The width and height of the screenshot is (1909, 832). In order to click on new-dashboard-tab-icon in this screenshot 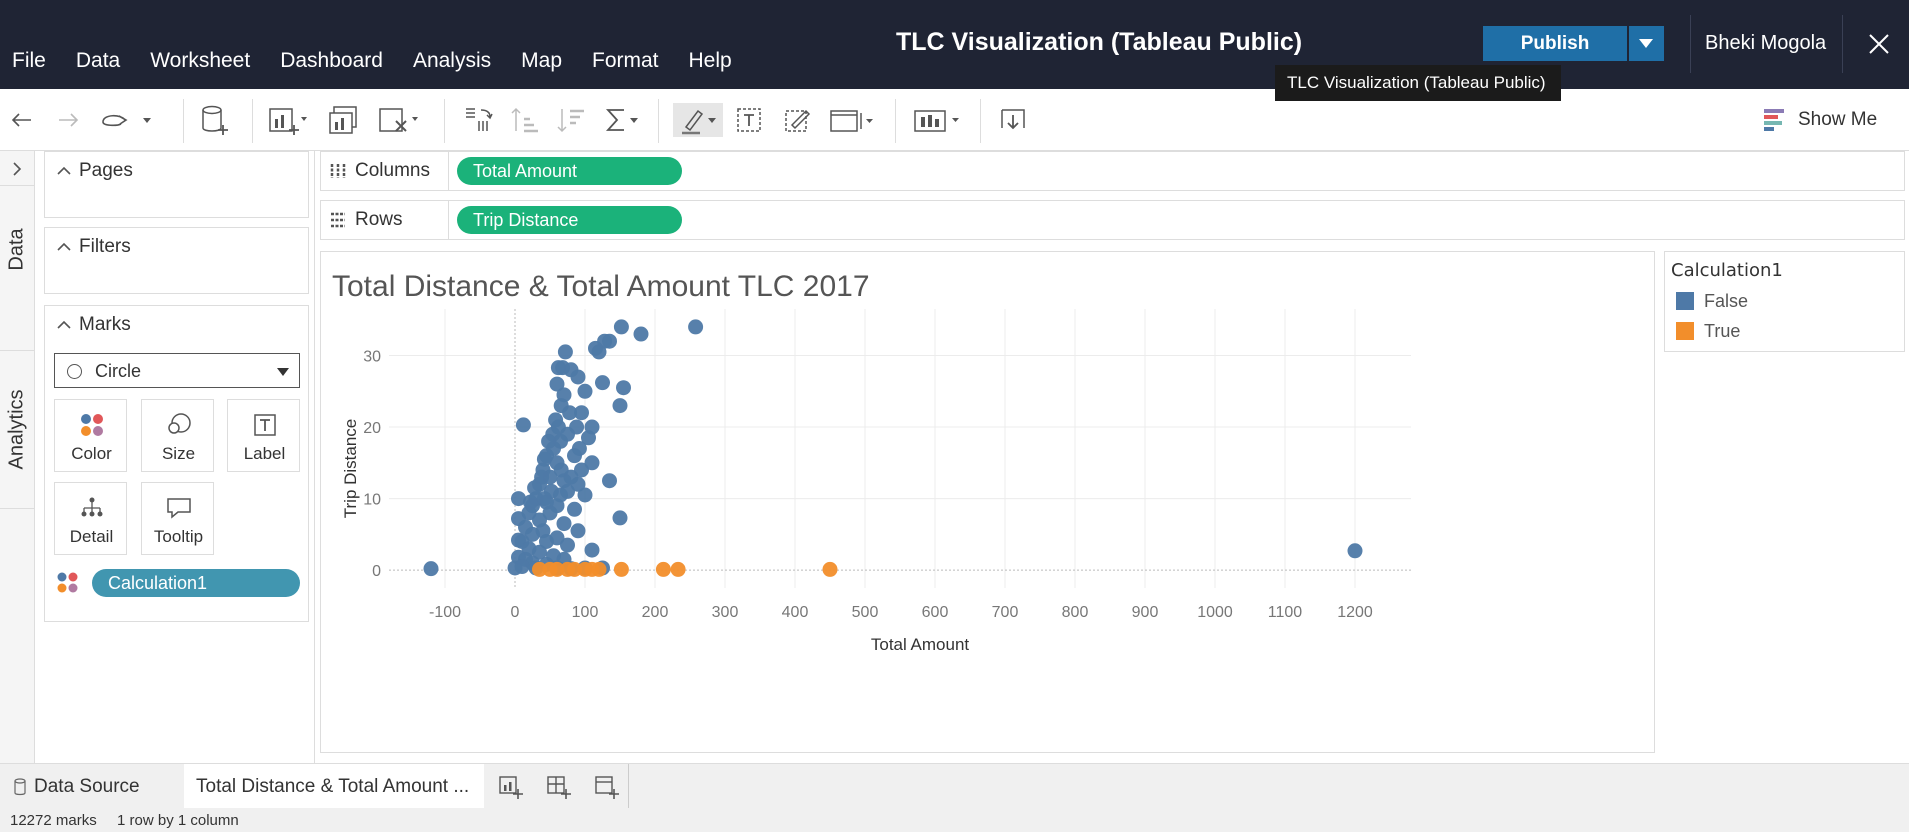, I will do `click(559, 787)`.